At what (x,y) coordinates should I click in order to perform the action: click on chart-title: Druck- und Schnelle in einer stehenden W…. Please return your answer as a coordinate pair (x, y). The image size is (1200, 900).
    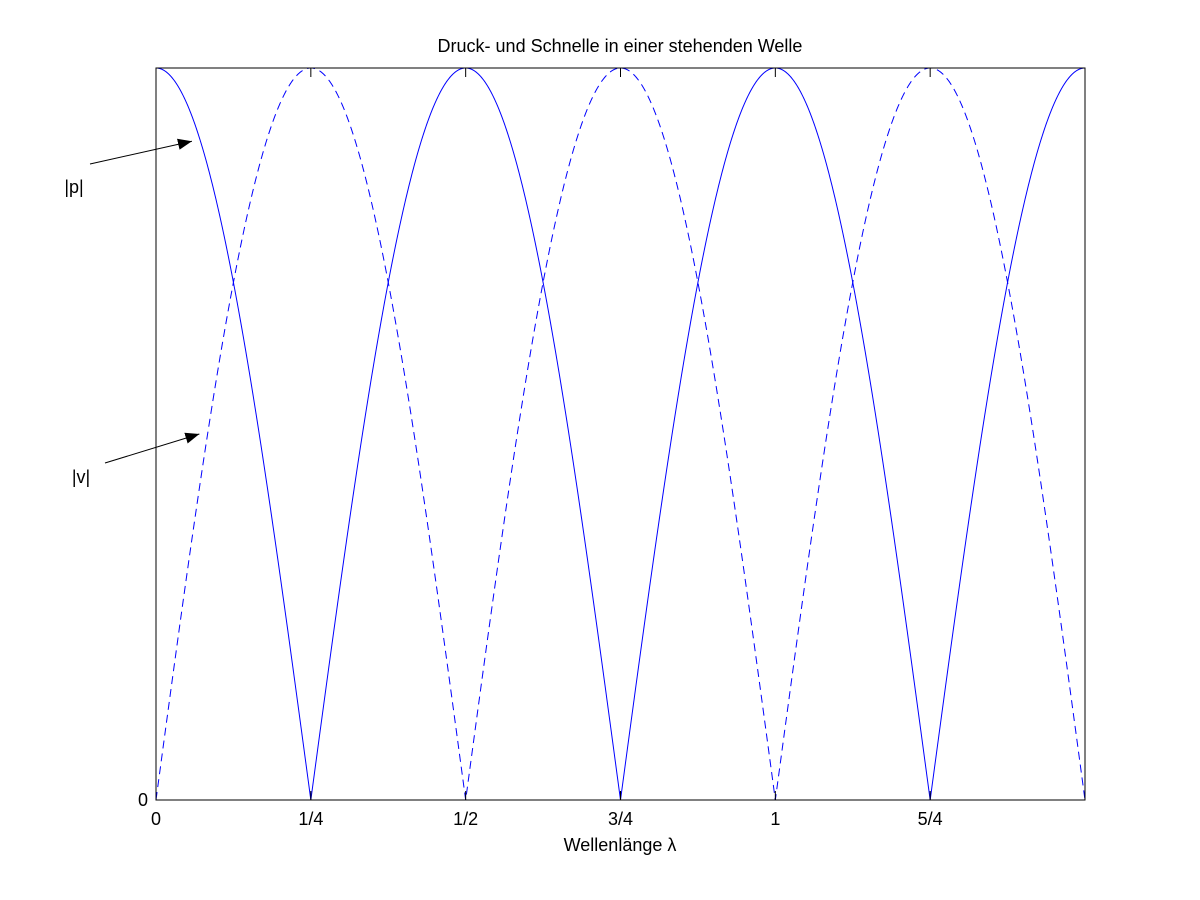
    Looking at the image, I should click on (620, 46).